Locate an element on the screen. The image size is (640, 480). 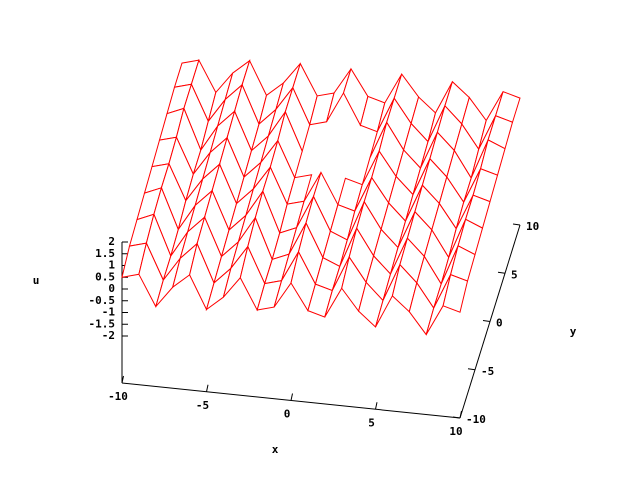
y-tick-label: -10 is located at coordinates (476, 419).